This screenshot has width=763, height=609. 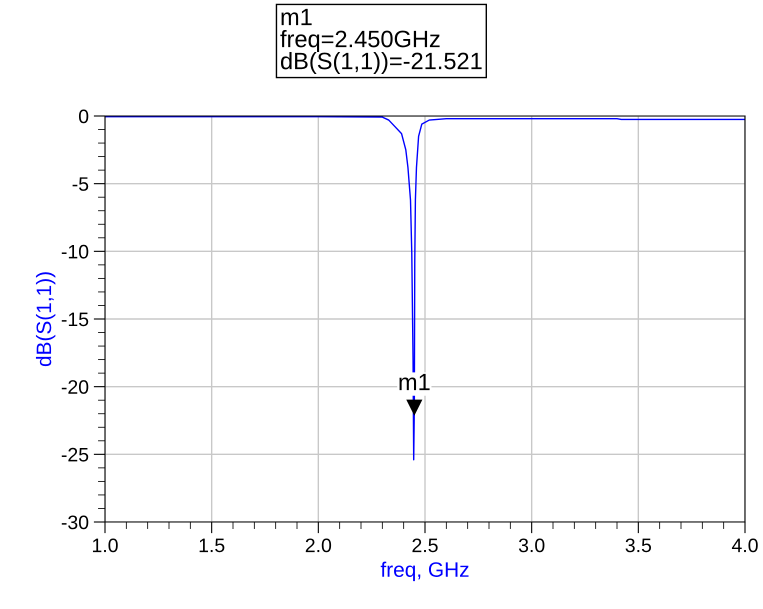 I want to click on x-axis-title: freq, GHz, so click(x=424, y=572).